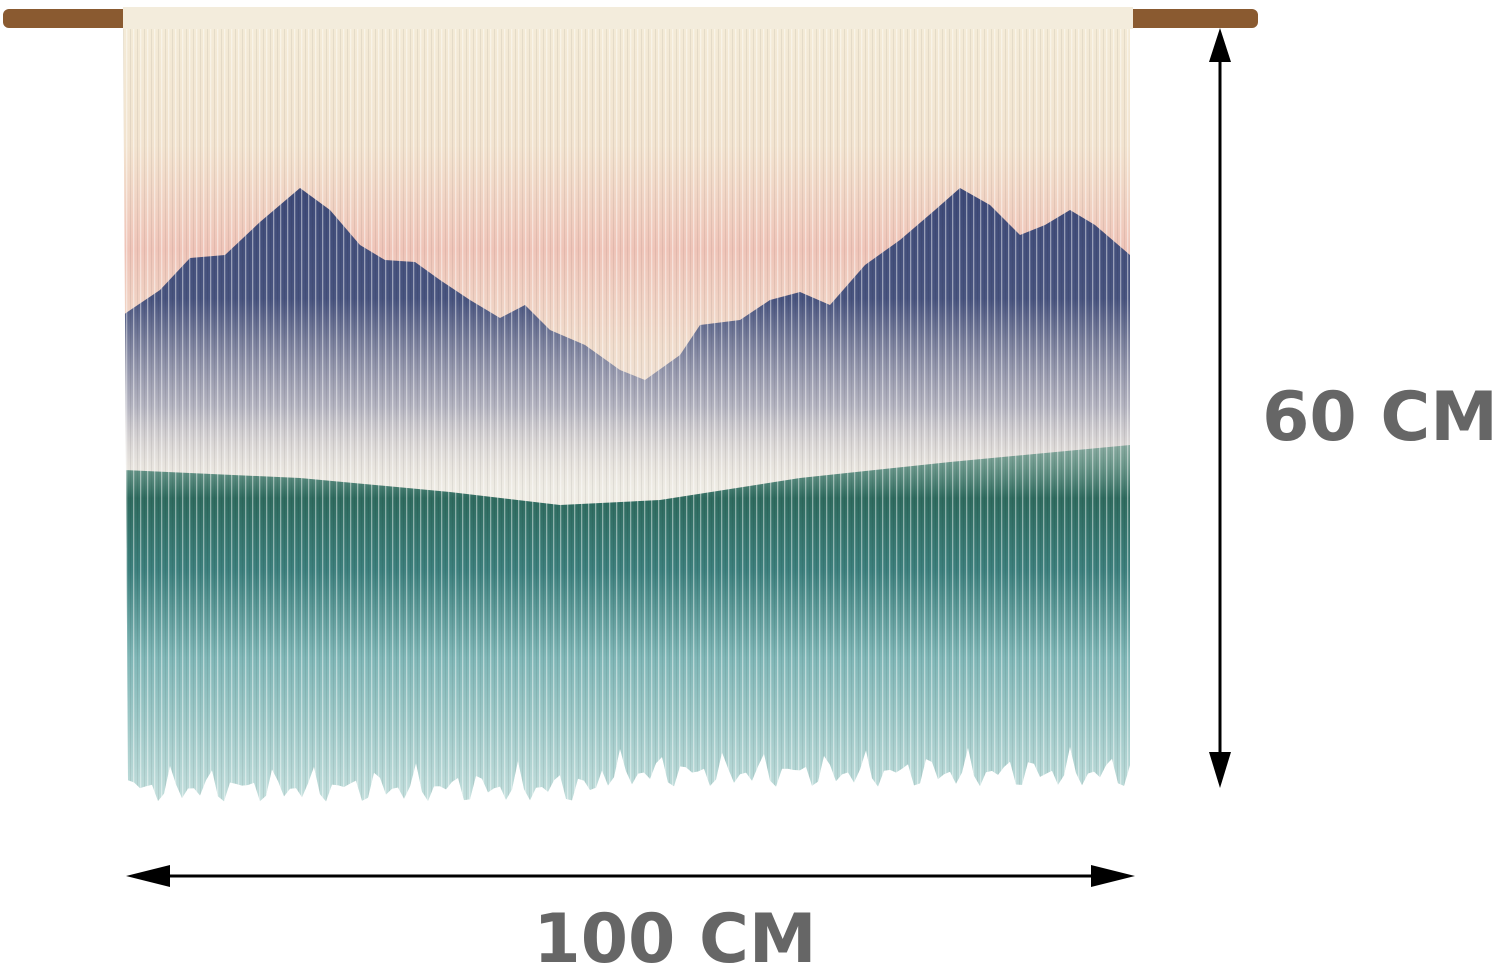  Describe the element at coordinates (674, 935) in the screenshot. I see `width-label: 100 CM` at that location.